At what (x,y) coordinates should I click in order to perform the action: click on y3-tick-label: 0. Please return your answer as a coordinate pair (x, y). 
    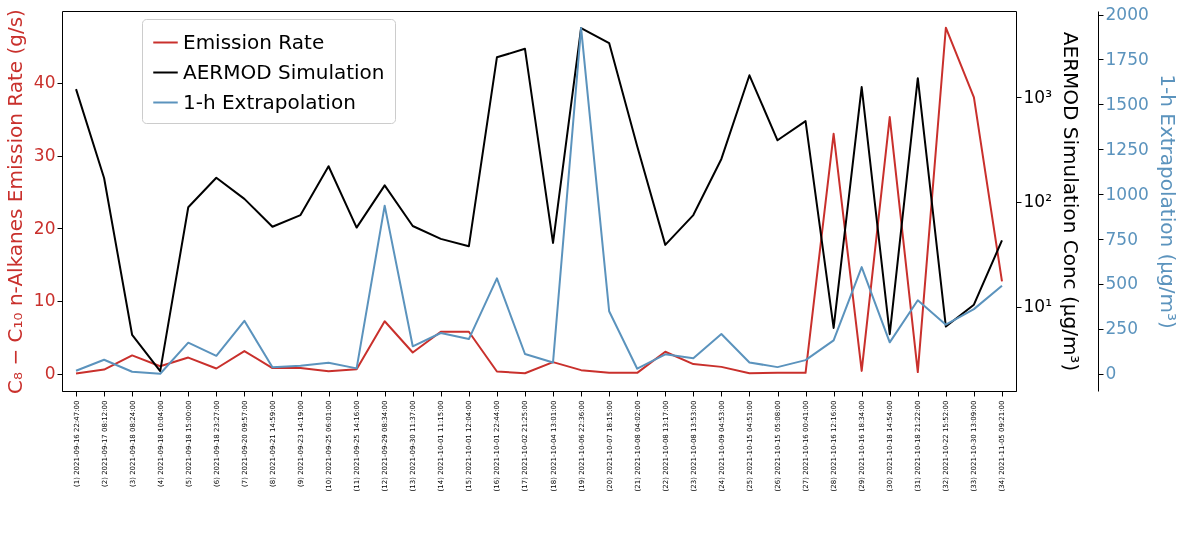
    Looking at the image, I should click on (1111, 373).